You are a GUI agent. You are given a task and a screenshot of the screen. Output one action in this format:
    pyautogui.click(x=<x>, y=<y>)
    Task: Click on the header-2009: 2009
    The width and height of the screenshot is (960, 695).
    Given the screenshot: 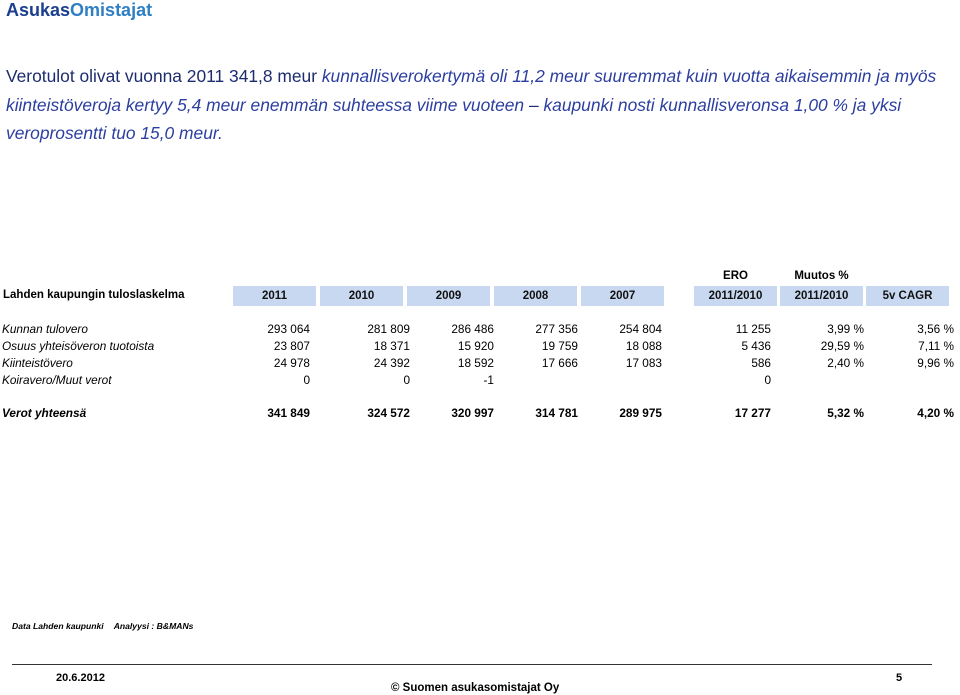 What is the action you would take?
    pyautogui.click(x=448, y=296)
    